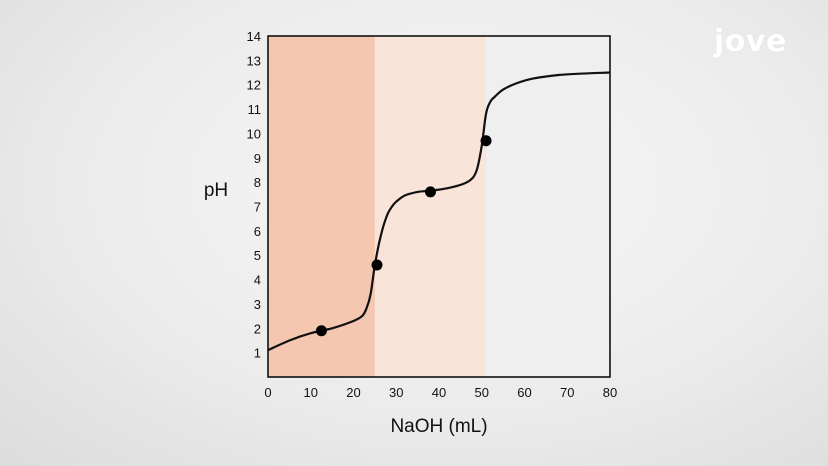  What do you see at coordinates (403, 236) in the screenshot?
I see `equivalence-points` at bounding box center [403, 236].